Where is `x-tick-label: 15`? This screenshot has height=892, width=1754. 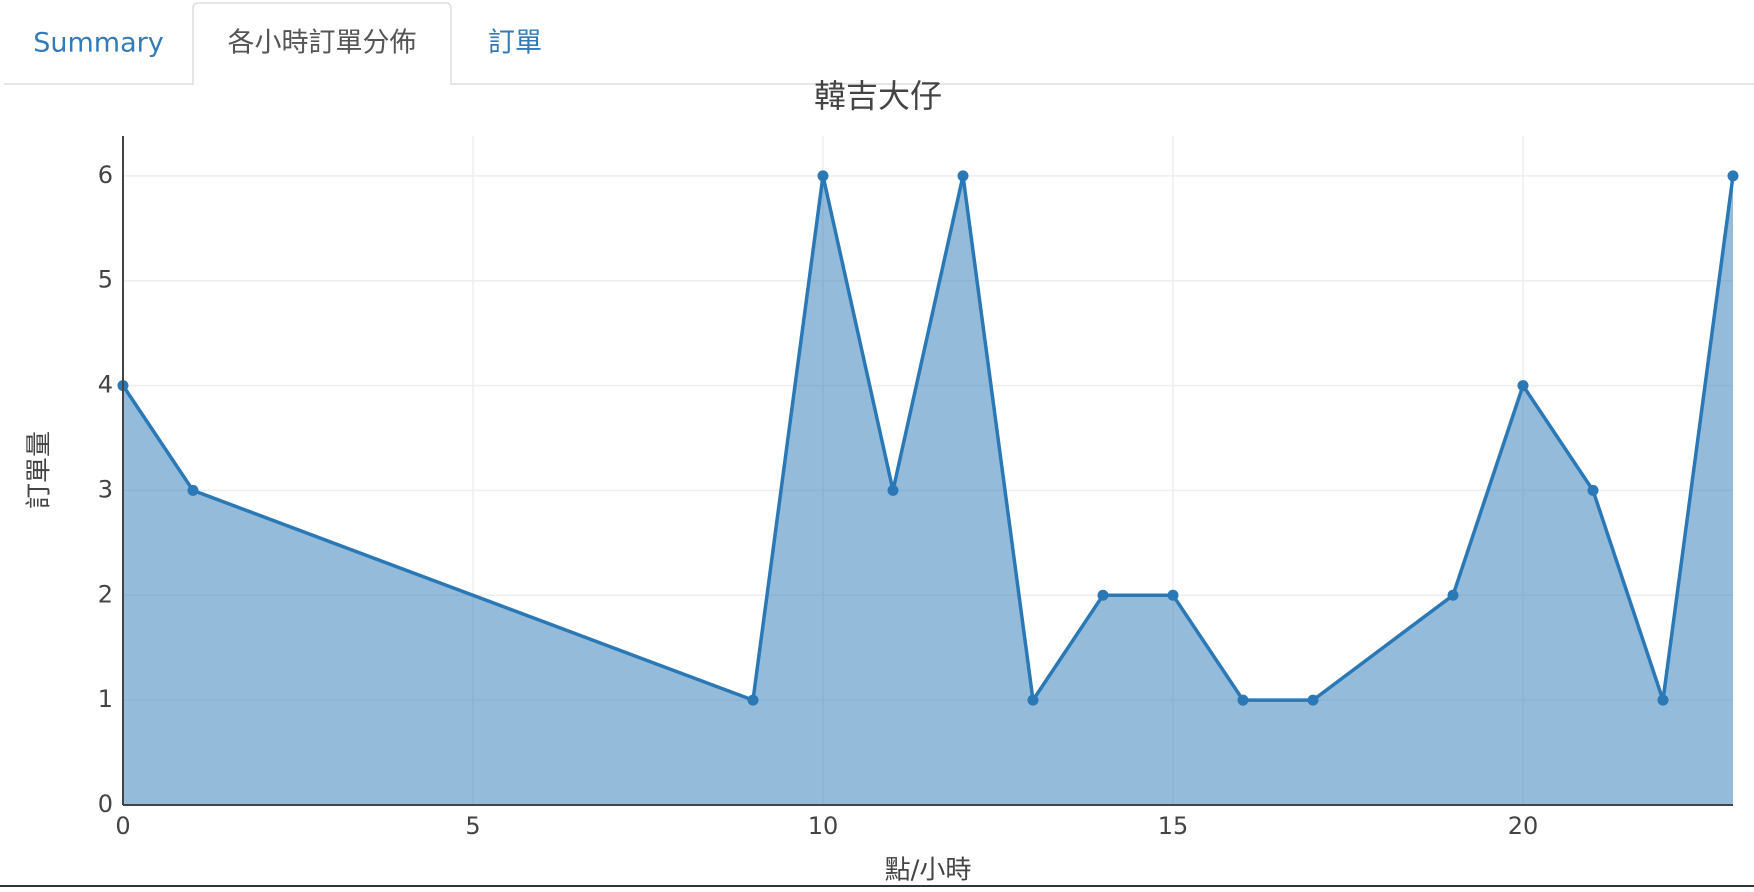
x-tick-label: 15 is located at coordinates (1173, 826).